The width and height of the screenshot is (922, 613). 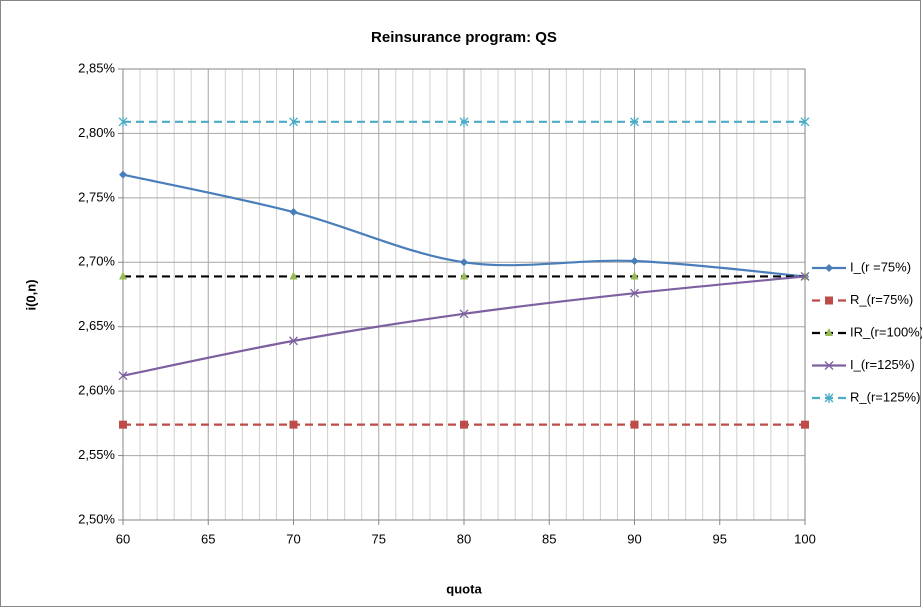 What do you see at coordinates (96, 454) in the screenshot?
I see `y-tick-label: 2,55%` at bounding box center [96, 454].